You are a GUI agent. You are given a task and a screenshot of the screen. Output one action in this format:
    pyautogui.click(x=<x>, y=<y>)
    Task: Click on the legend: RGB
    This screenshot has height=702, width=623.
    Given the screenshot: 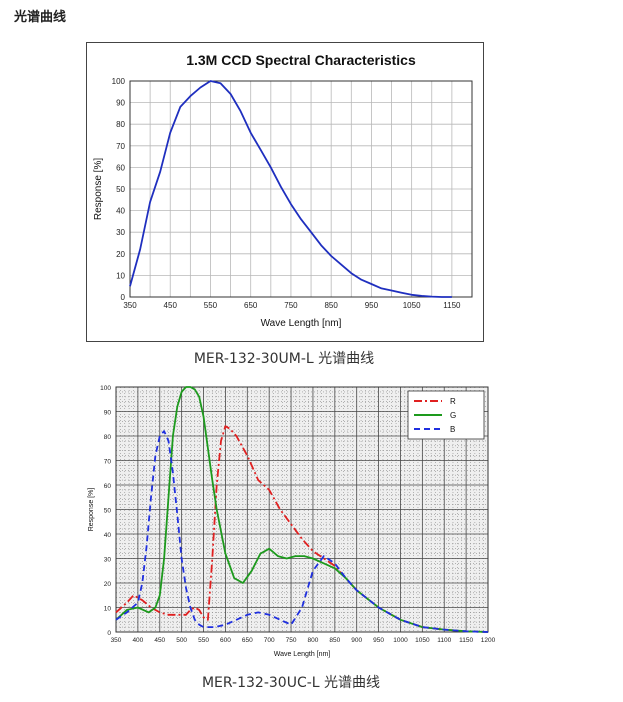 What is the action you would take?
    pyautogui.click(x=446, y=415)
    